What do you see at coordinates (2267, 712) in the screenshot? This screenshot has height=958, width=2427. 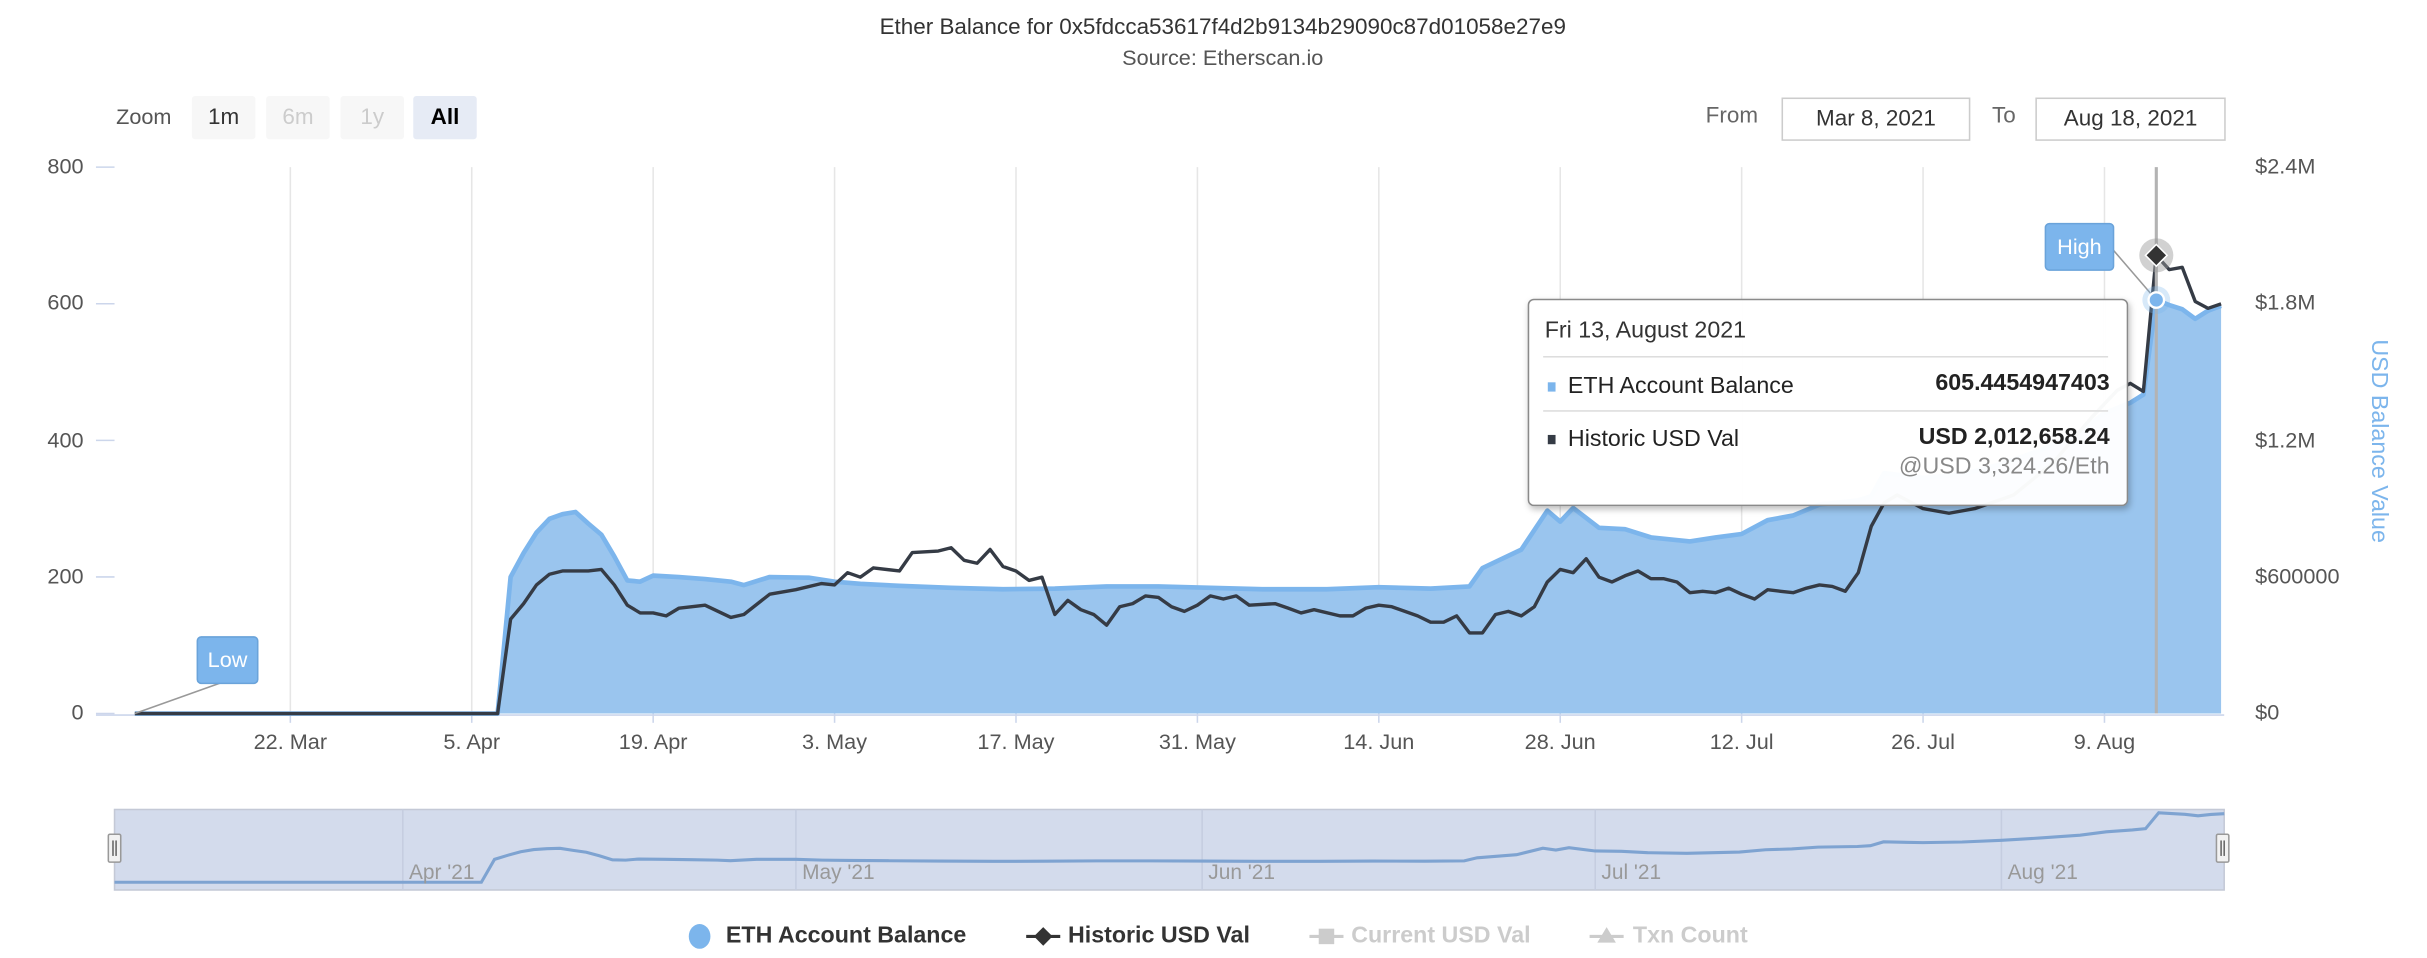 I see `y-right-tick-label: $0` at bounding box center [2267, 712].